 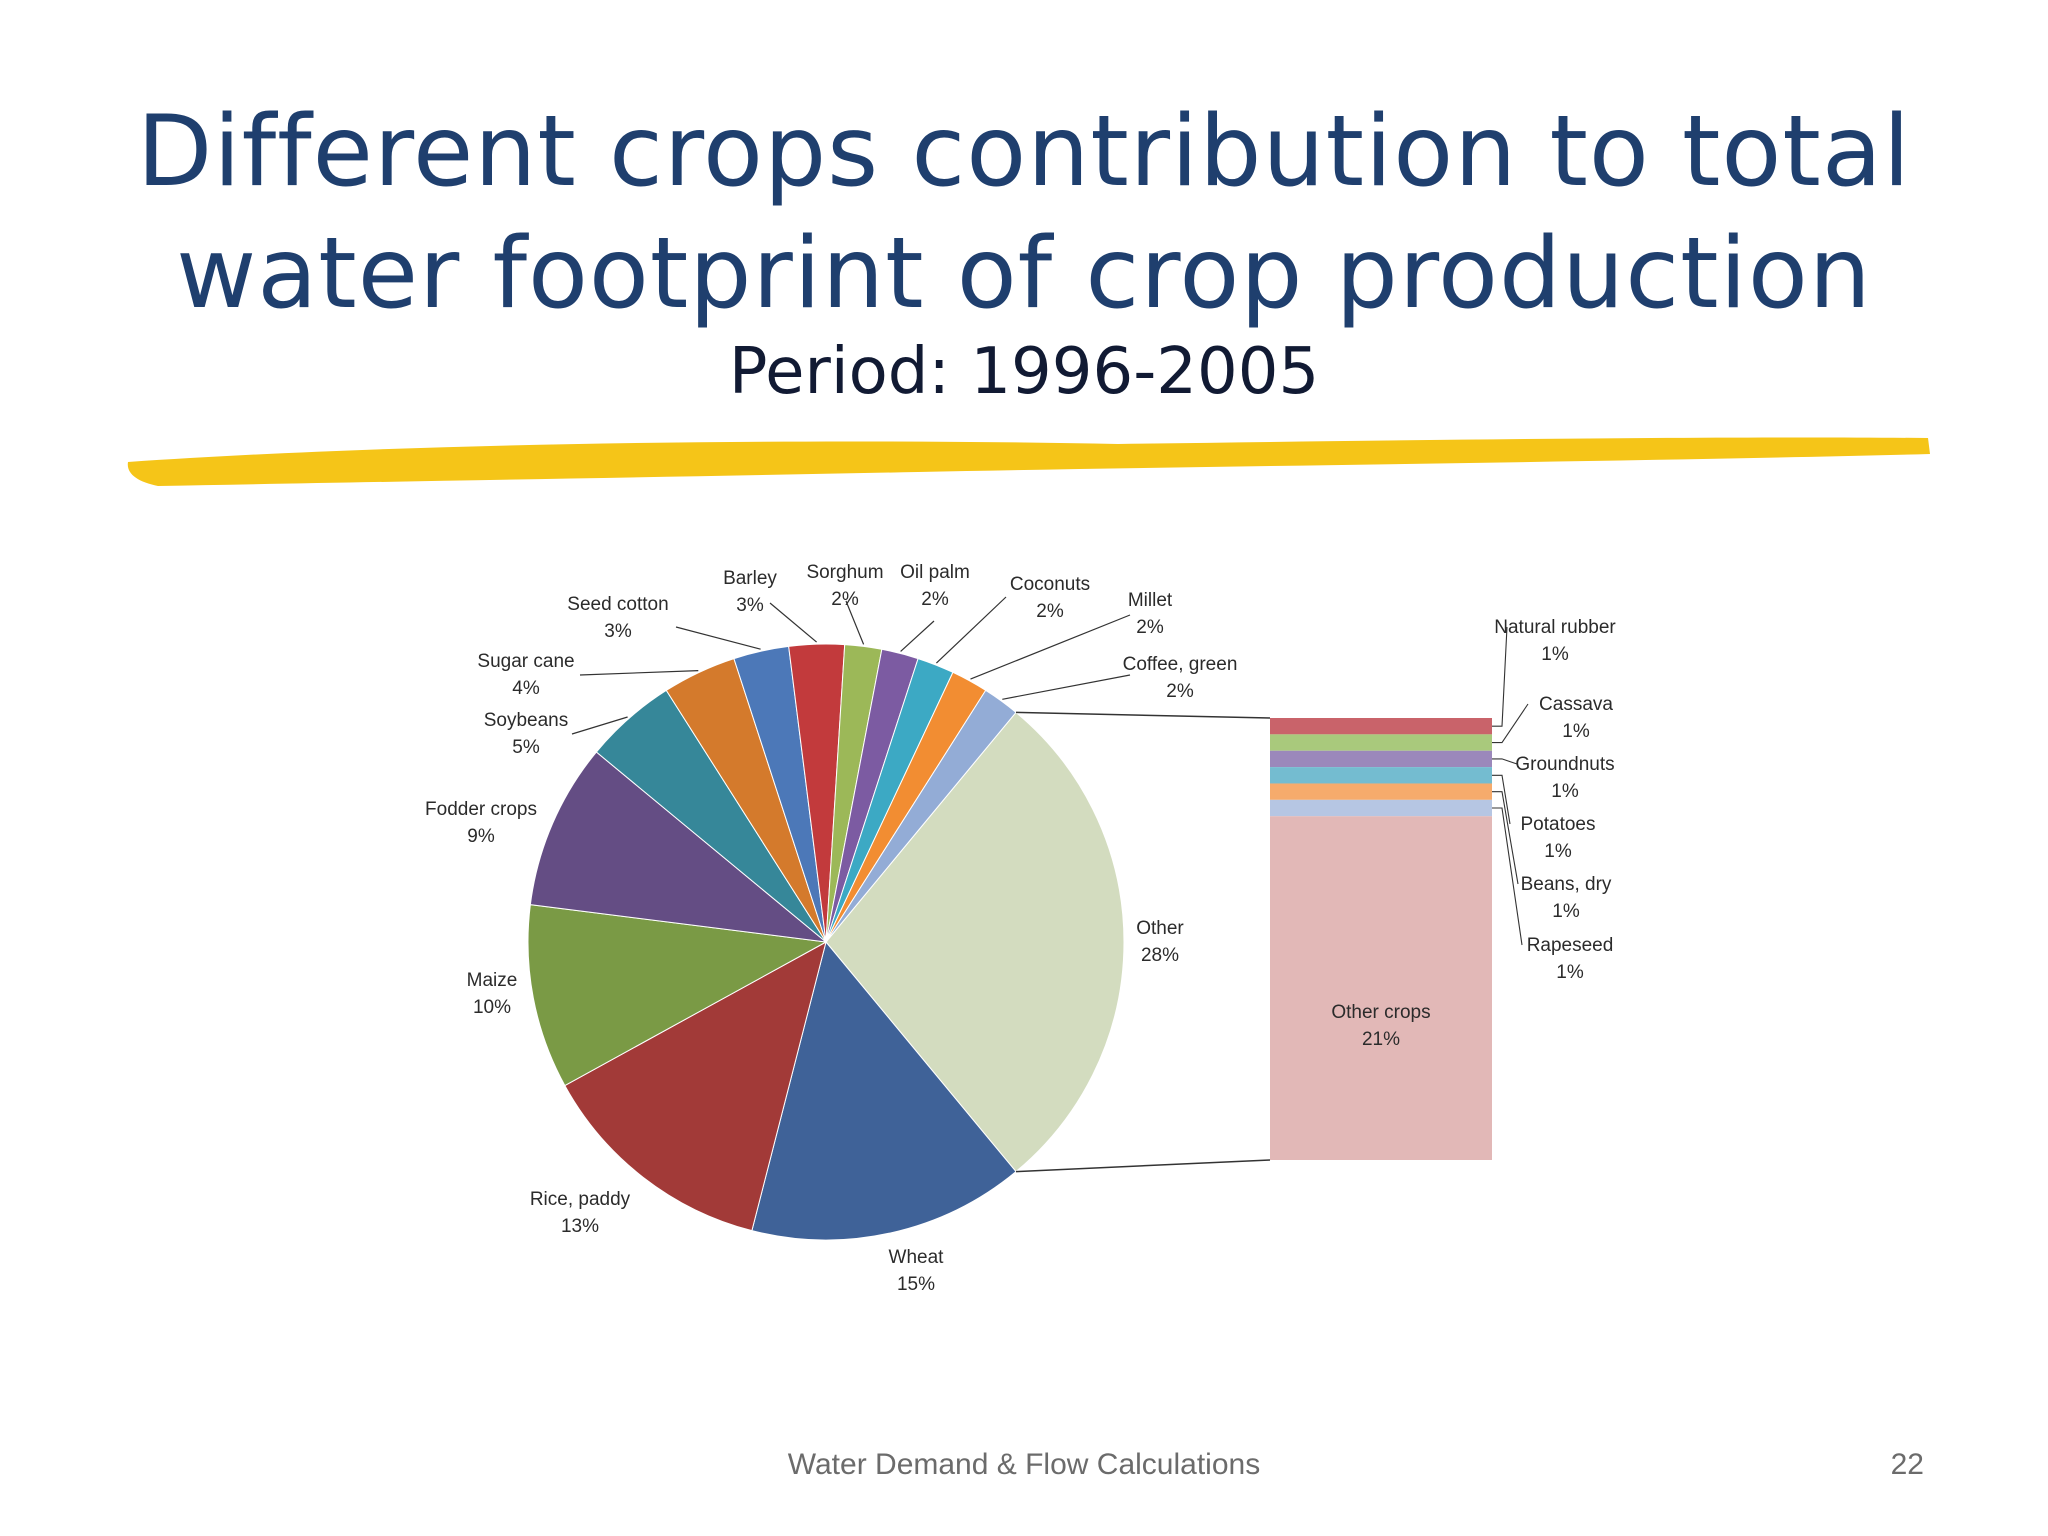 What do you see at coordinates (1143, 715) in the screenshot?
I see `connector-top` at bounding box center [1143, 715].